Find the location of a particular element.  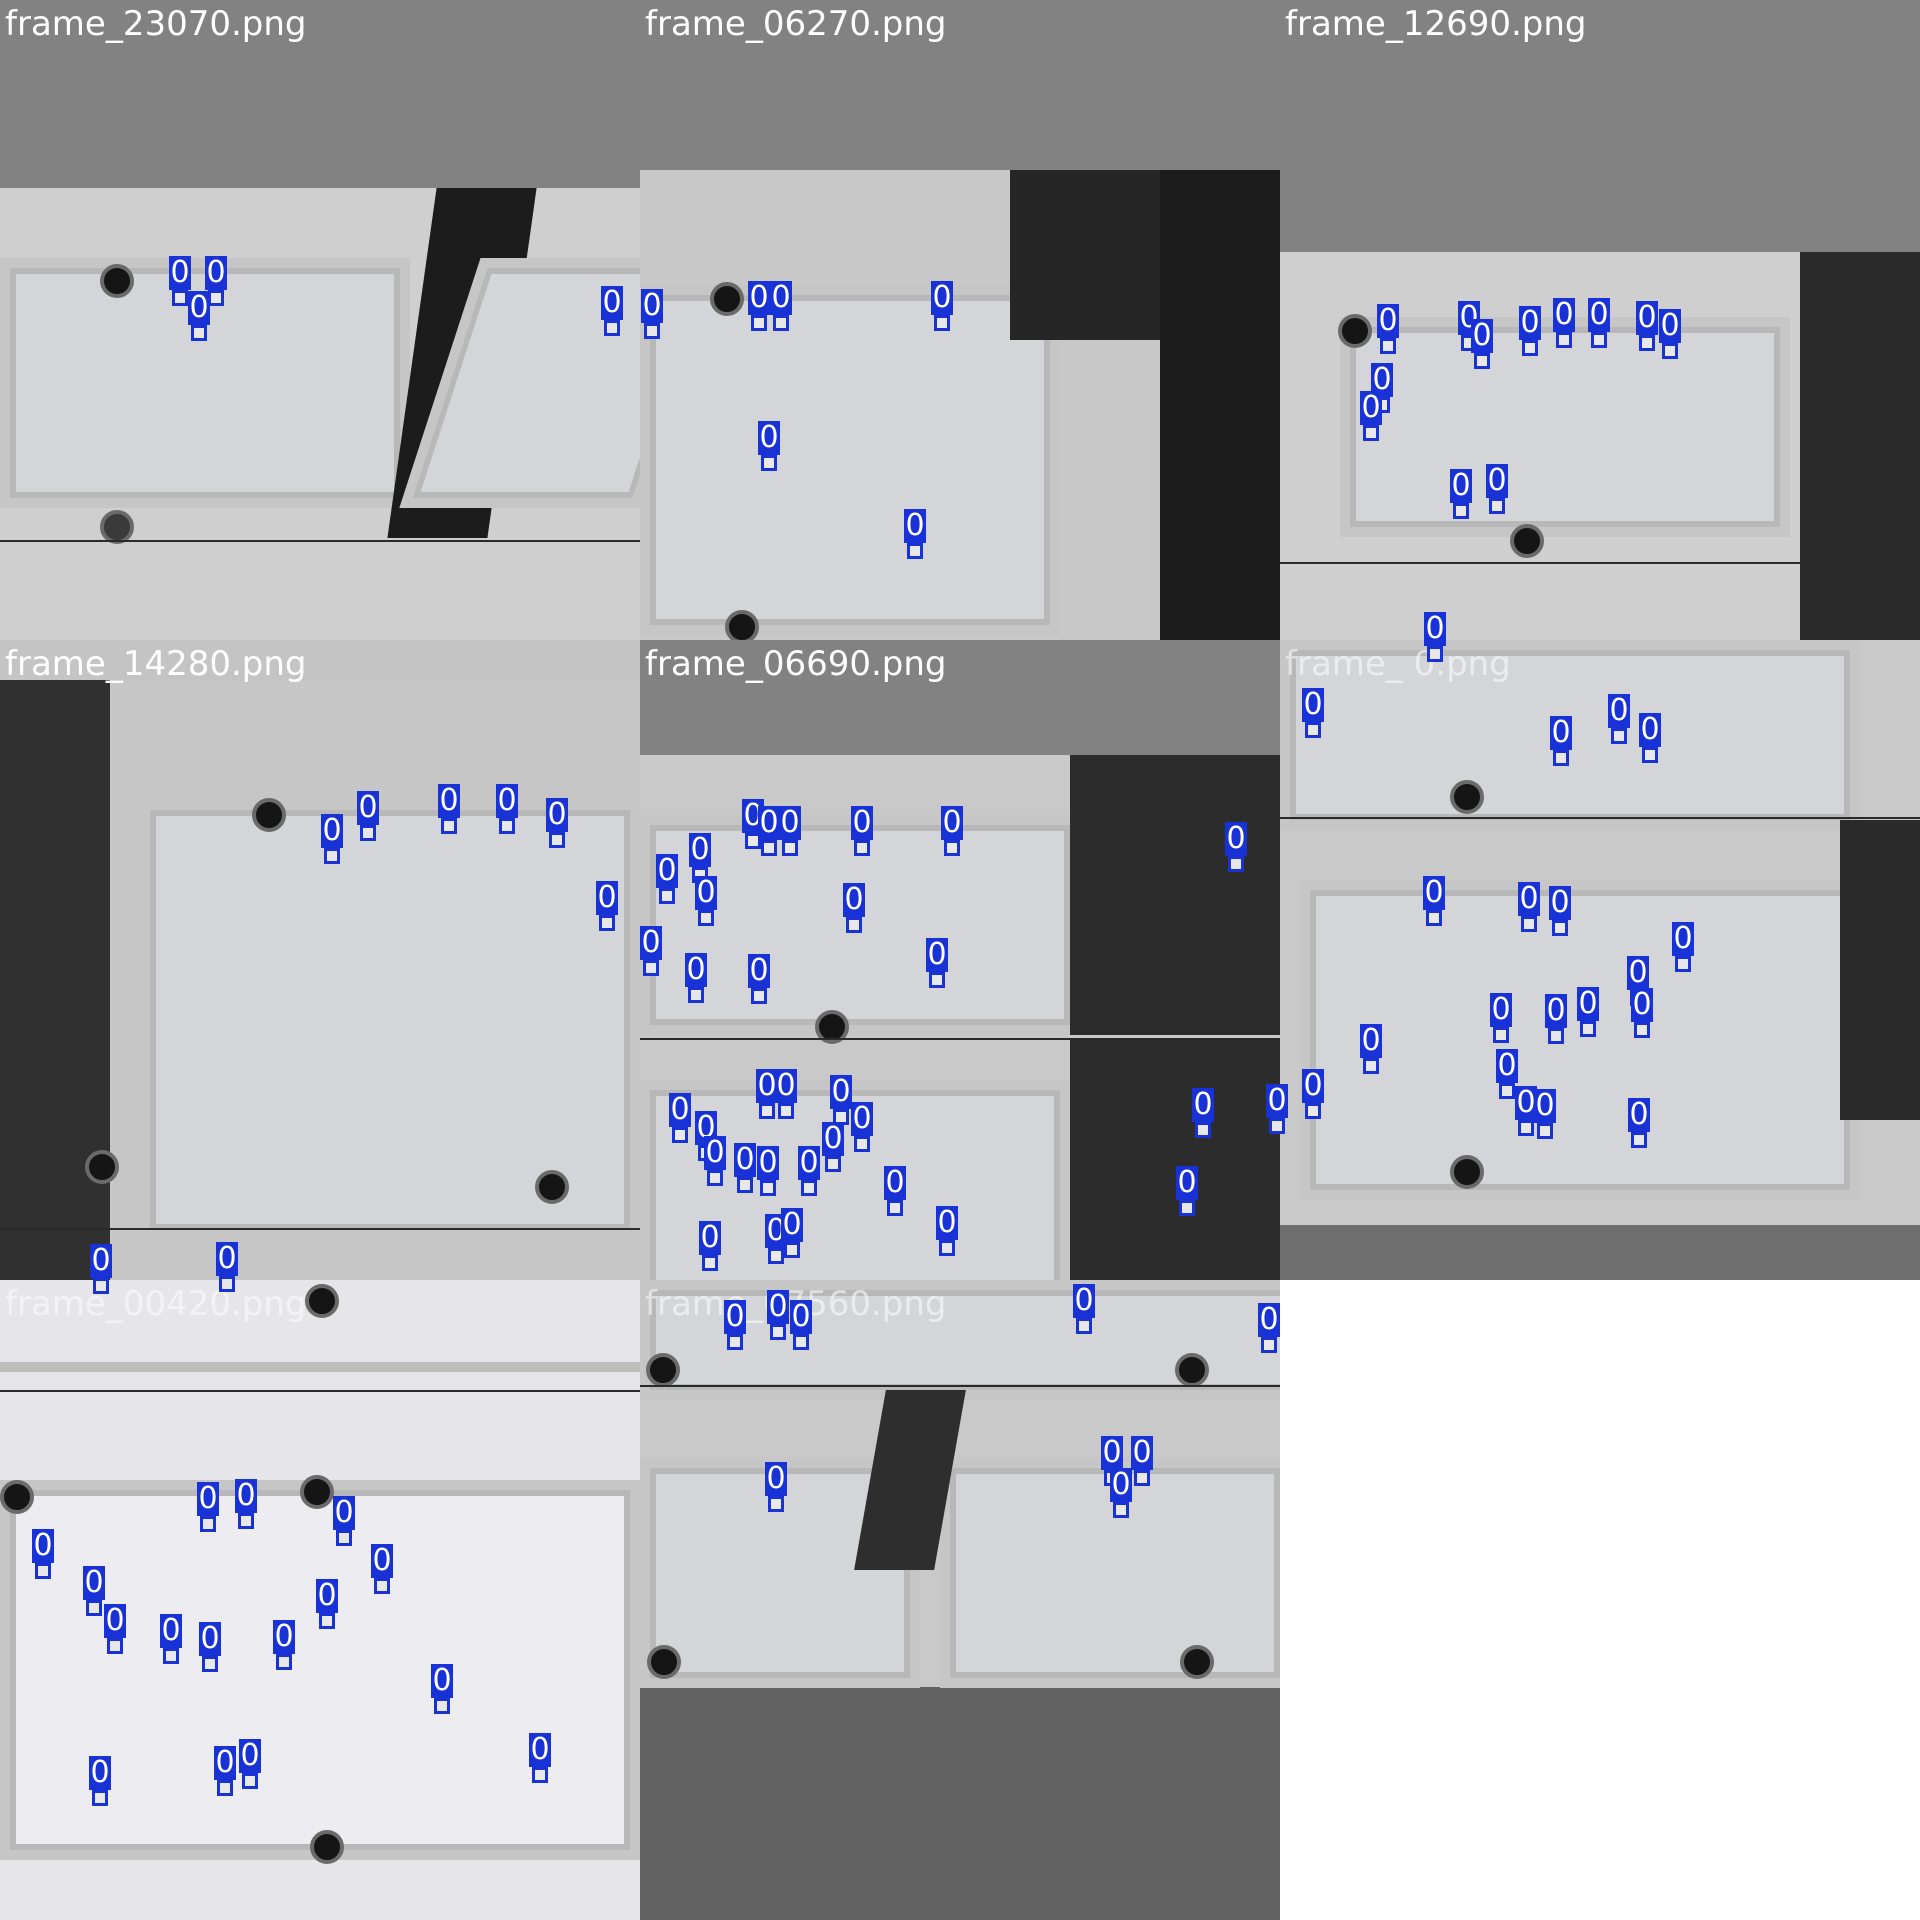

tile-caption: frame_ 0.png is located at coordinates (1398, 664).